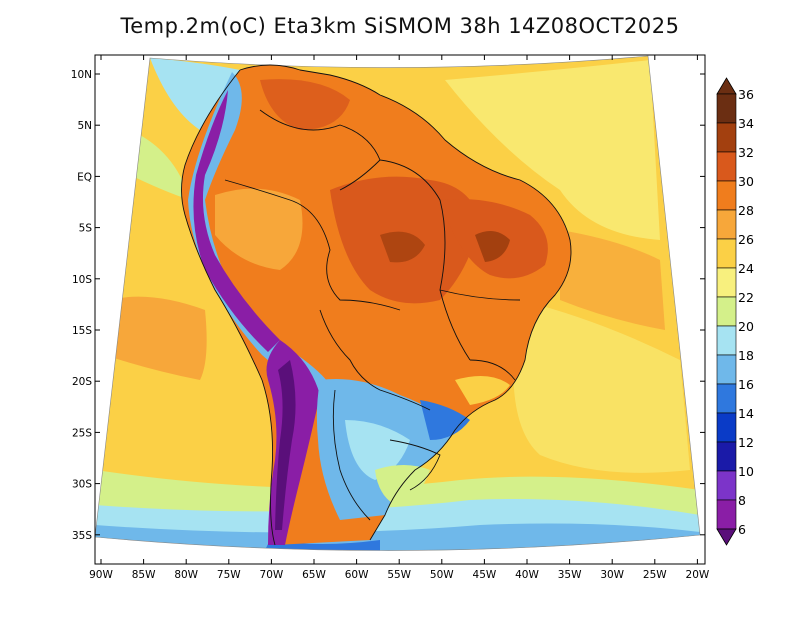 The width and height of the screenshot is (800, 618). What do you see at coordinates (601, 386) in the screenshot?
I see `south-atlantic-patch` at bounding box center [601, 386].